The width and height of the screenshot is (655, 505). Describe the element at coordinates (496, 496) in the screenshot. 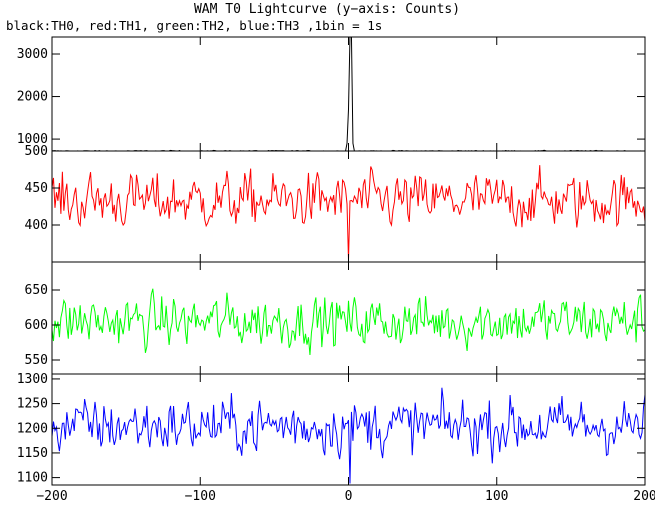

I see `x-tick-label: 100` at that location.